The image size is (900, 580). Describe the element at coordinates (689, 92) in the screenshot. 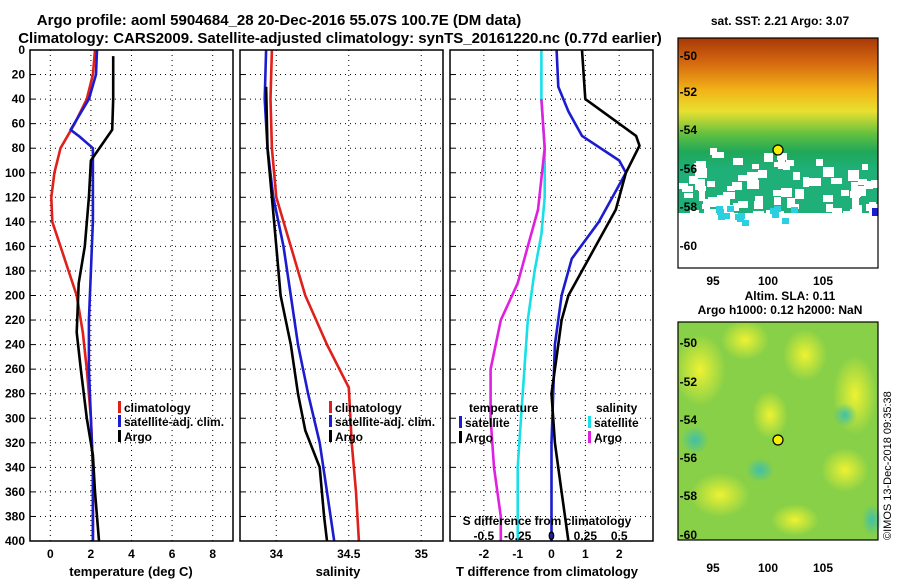

I see `sst-ytick: -52` at that location.